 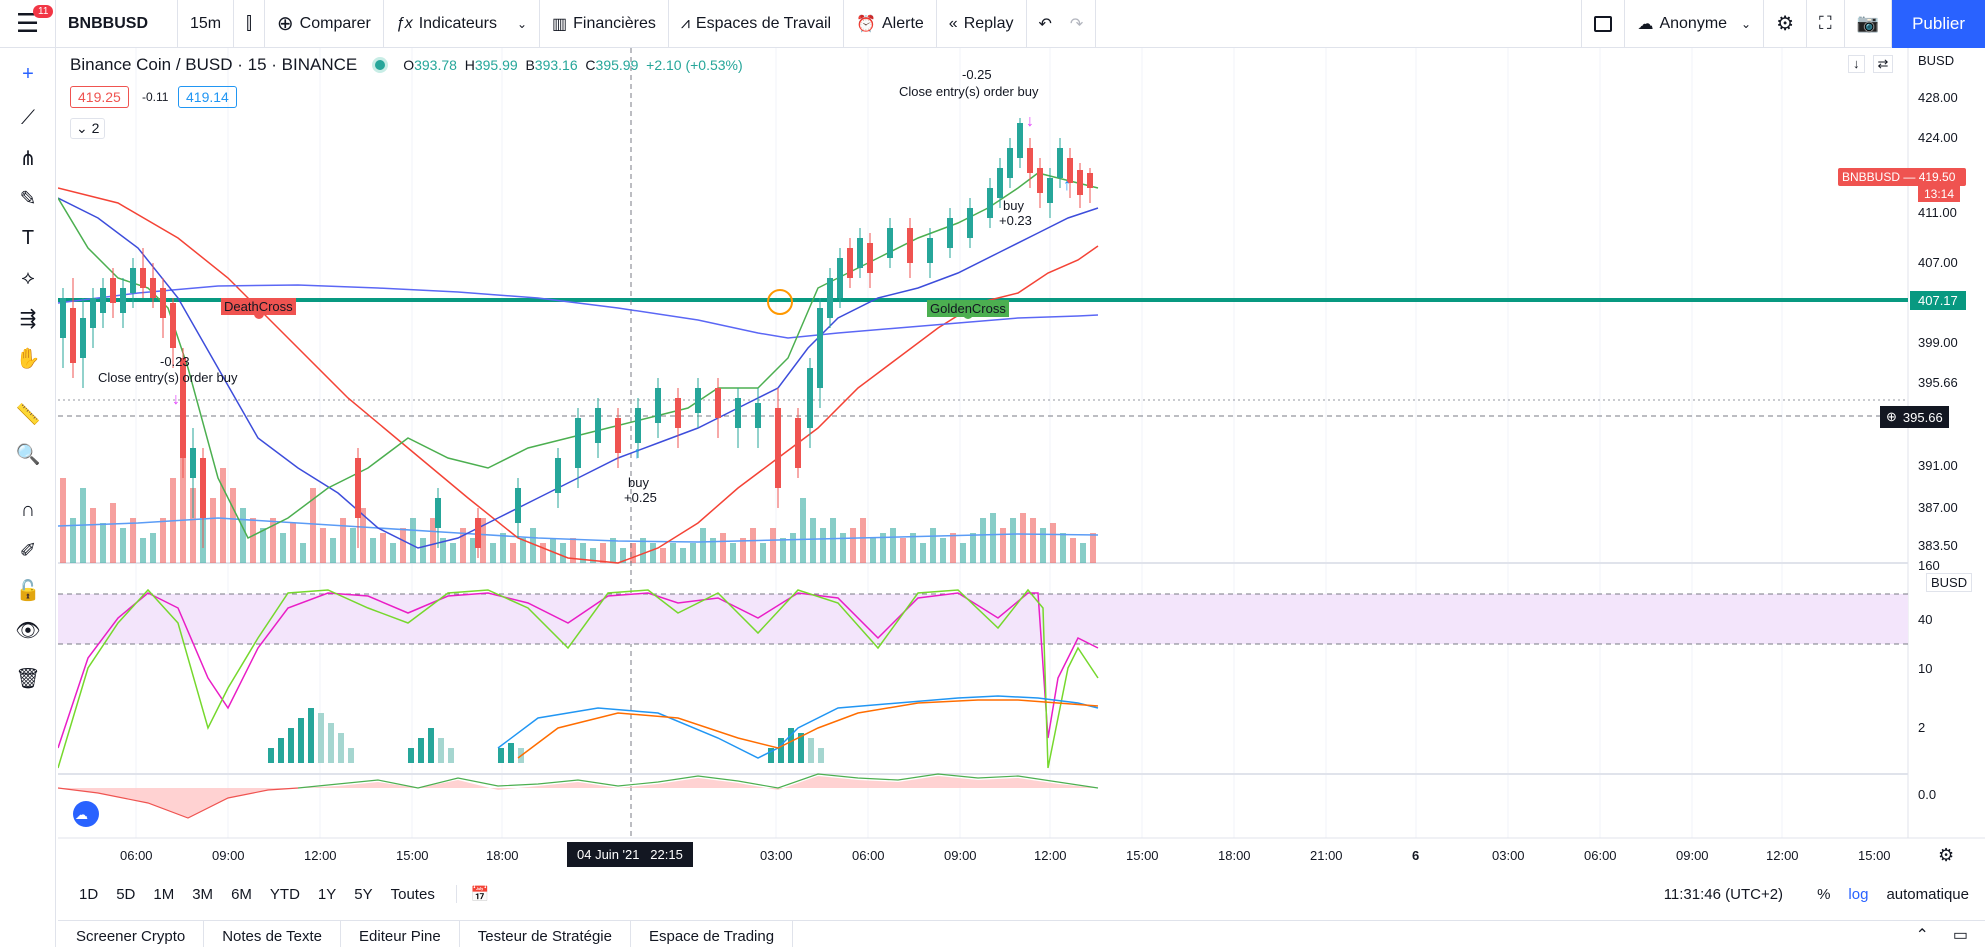 I want to click on redo-icon: ↷, so click(x=1076, y=24).